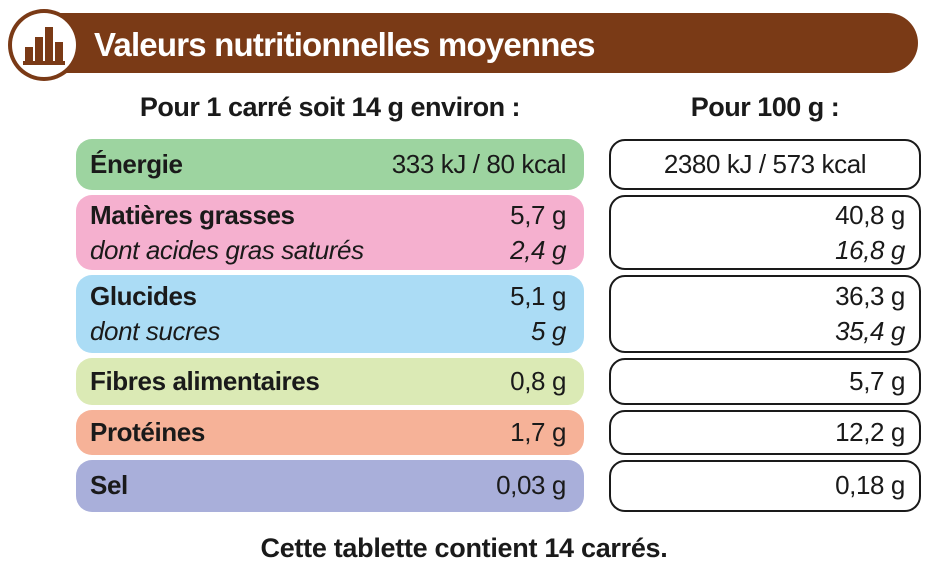  Describe the element at coordinates (538, 250) in the screenshot. I see `acides-gras-satures-portion-value: 2,4 g` at that location.